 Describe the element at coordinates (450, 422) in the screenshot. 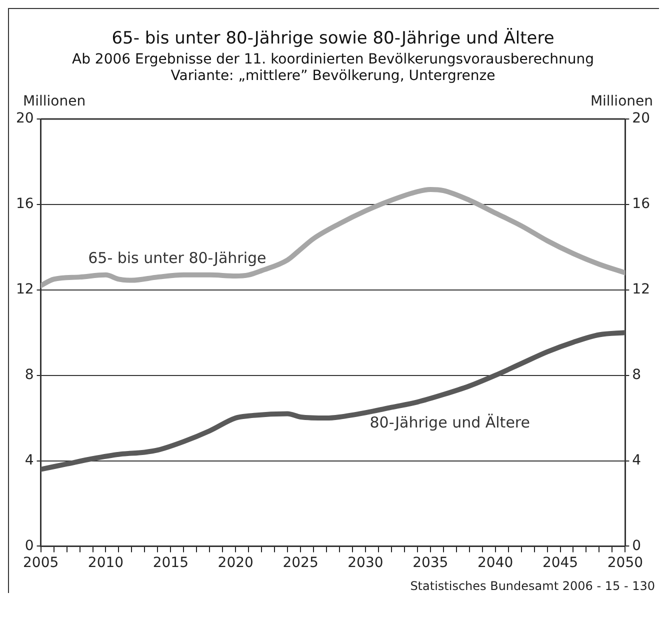

I see `series-label: 80-Jährige und Ältere` at that location.